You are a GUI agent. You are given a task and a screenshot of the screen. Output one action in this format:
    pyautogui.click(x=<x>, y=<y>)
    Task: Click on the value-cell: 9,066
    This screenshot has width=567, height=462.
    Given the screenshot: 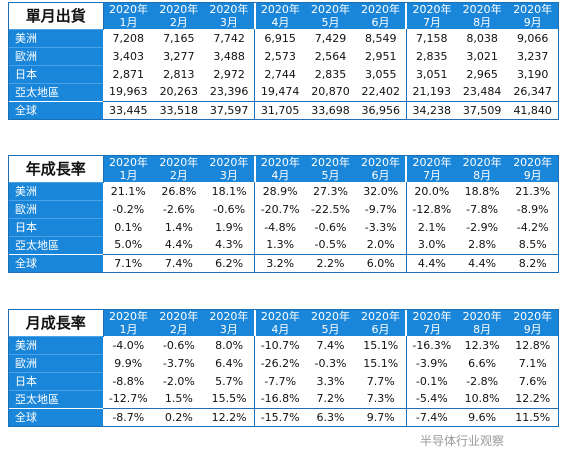 What is the action you would take?
    pyautogui.click(x=532, y=38)
    